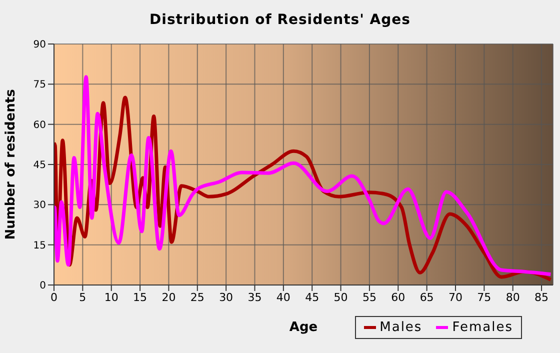 This screenshot has height=353, width=560. Describe the element at coordinates (197, 297) in the screenshot. I see `x-tick-label: 25` at that location.